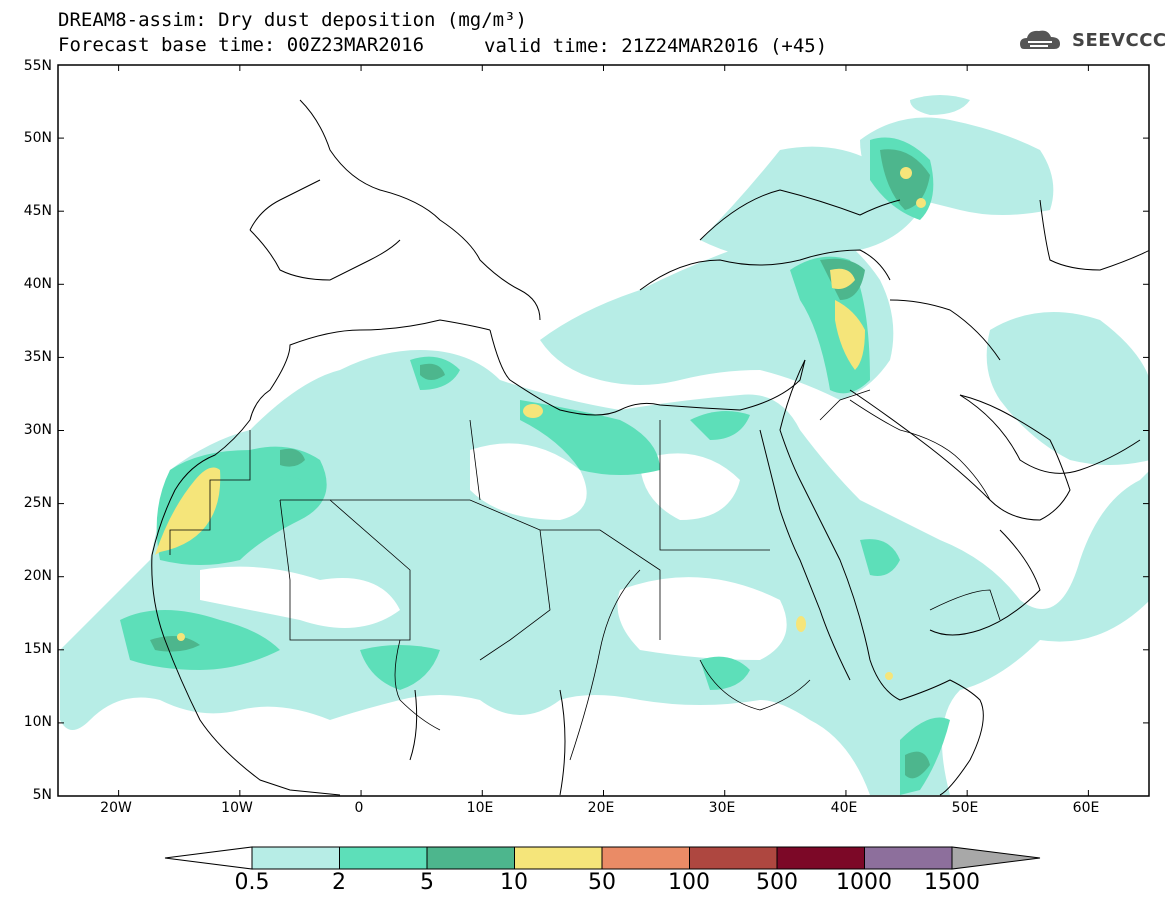 The image size is (1165, 907). Describe the element at coordinates (237, 808) in the screenshot. I see `lon-label-10w: 10W` at that location.